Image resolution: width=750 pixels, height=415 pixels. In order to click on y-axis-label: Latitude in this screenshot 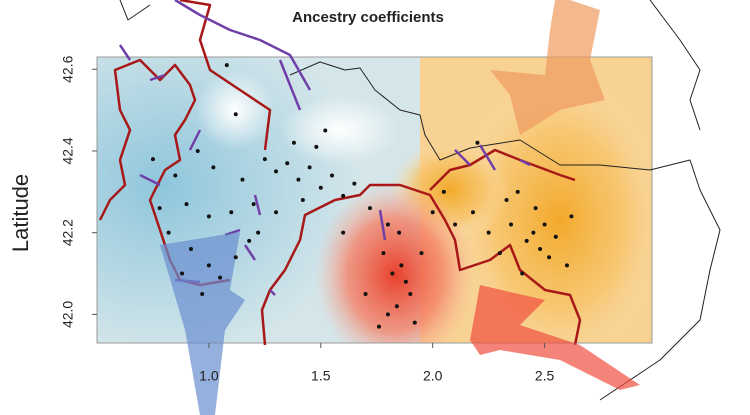, I will do `click(20, 213)`.